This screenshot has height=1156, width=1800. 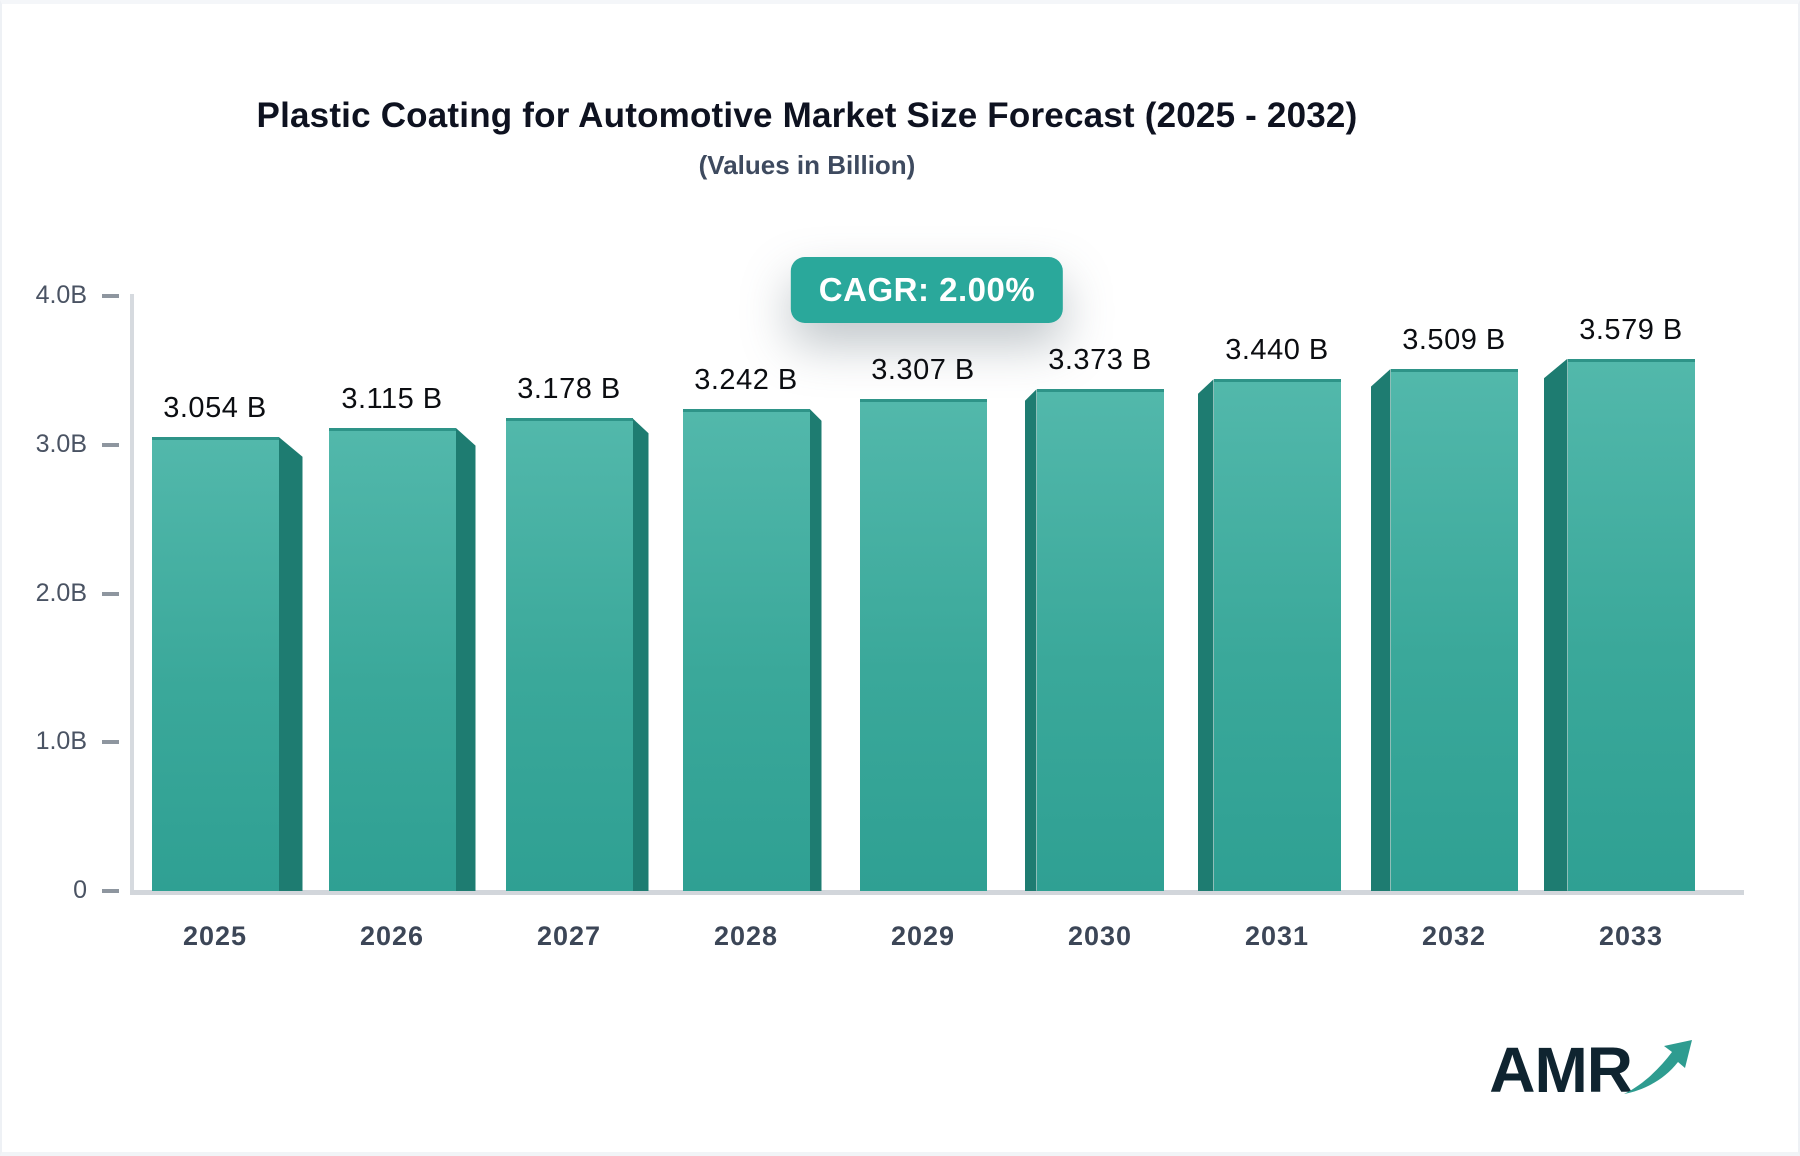 What do you see at coordinates (1277, 350) in the screenshot?
I see `bar-value-label: 3.440 B` at bounding box center [1277, 350].